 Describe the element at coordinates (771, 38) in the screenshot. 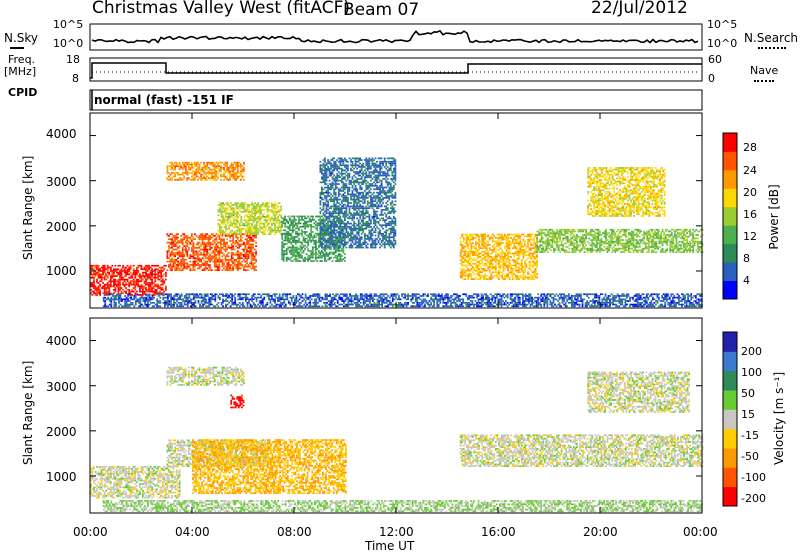

I see `nsearch-label: N.Search` at that location.